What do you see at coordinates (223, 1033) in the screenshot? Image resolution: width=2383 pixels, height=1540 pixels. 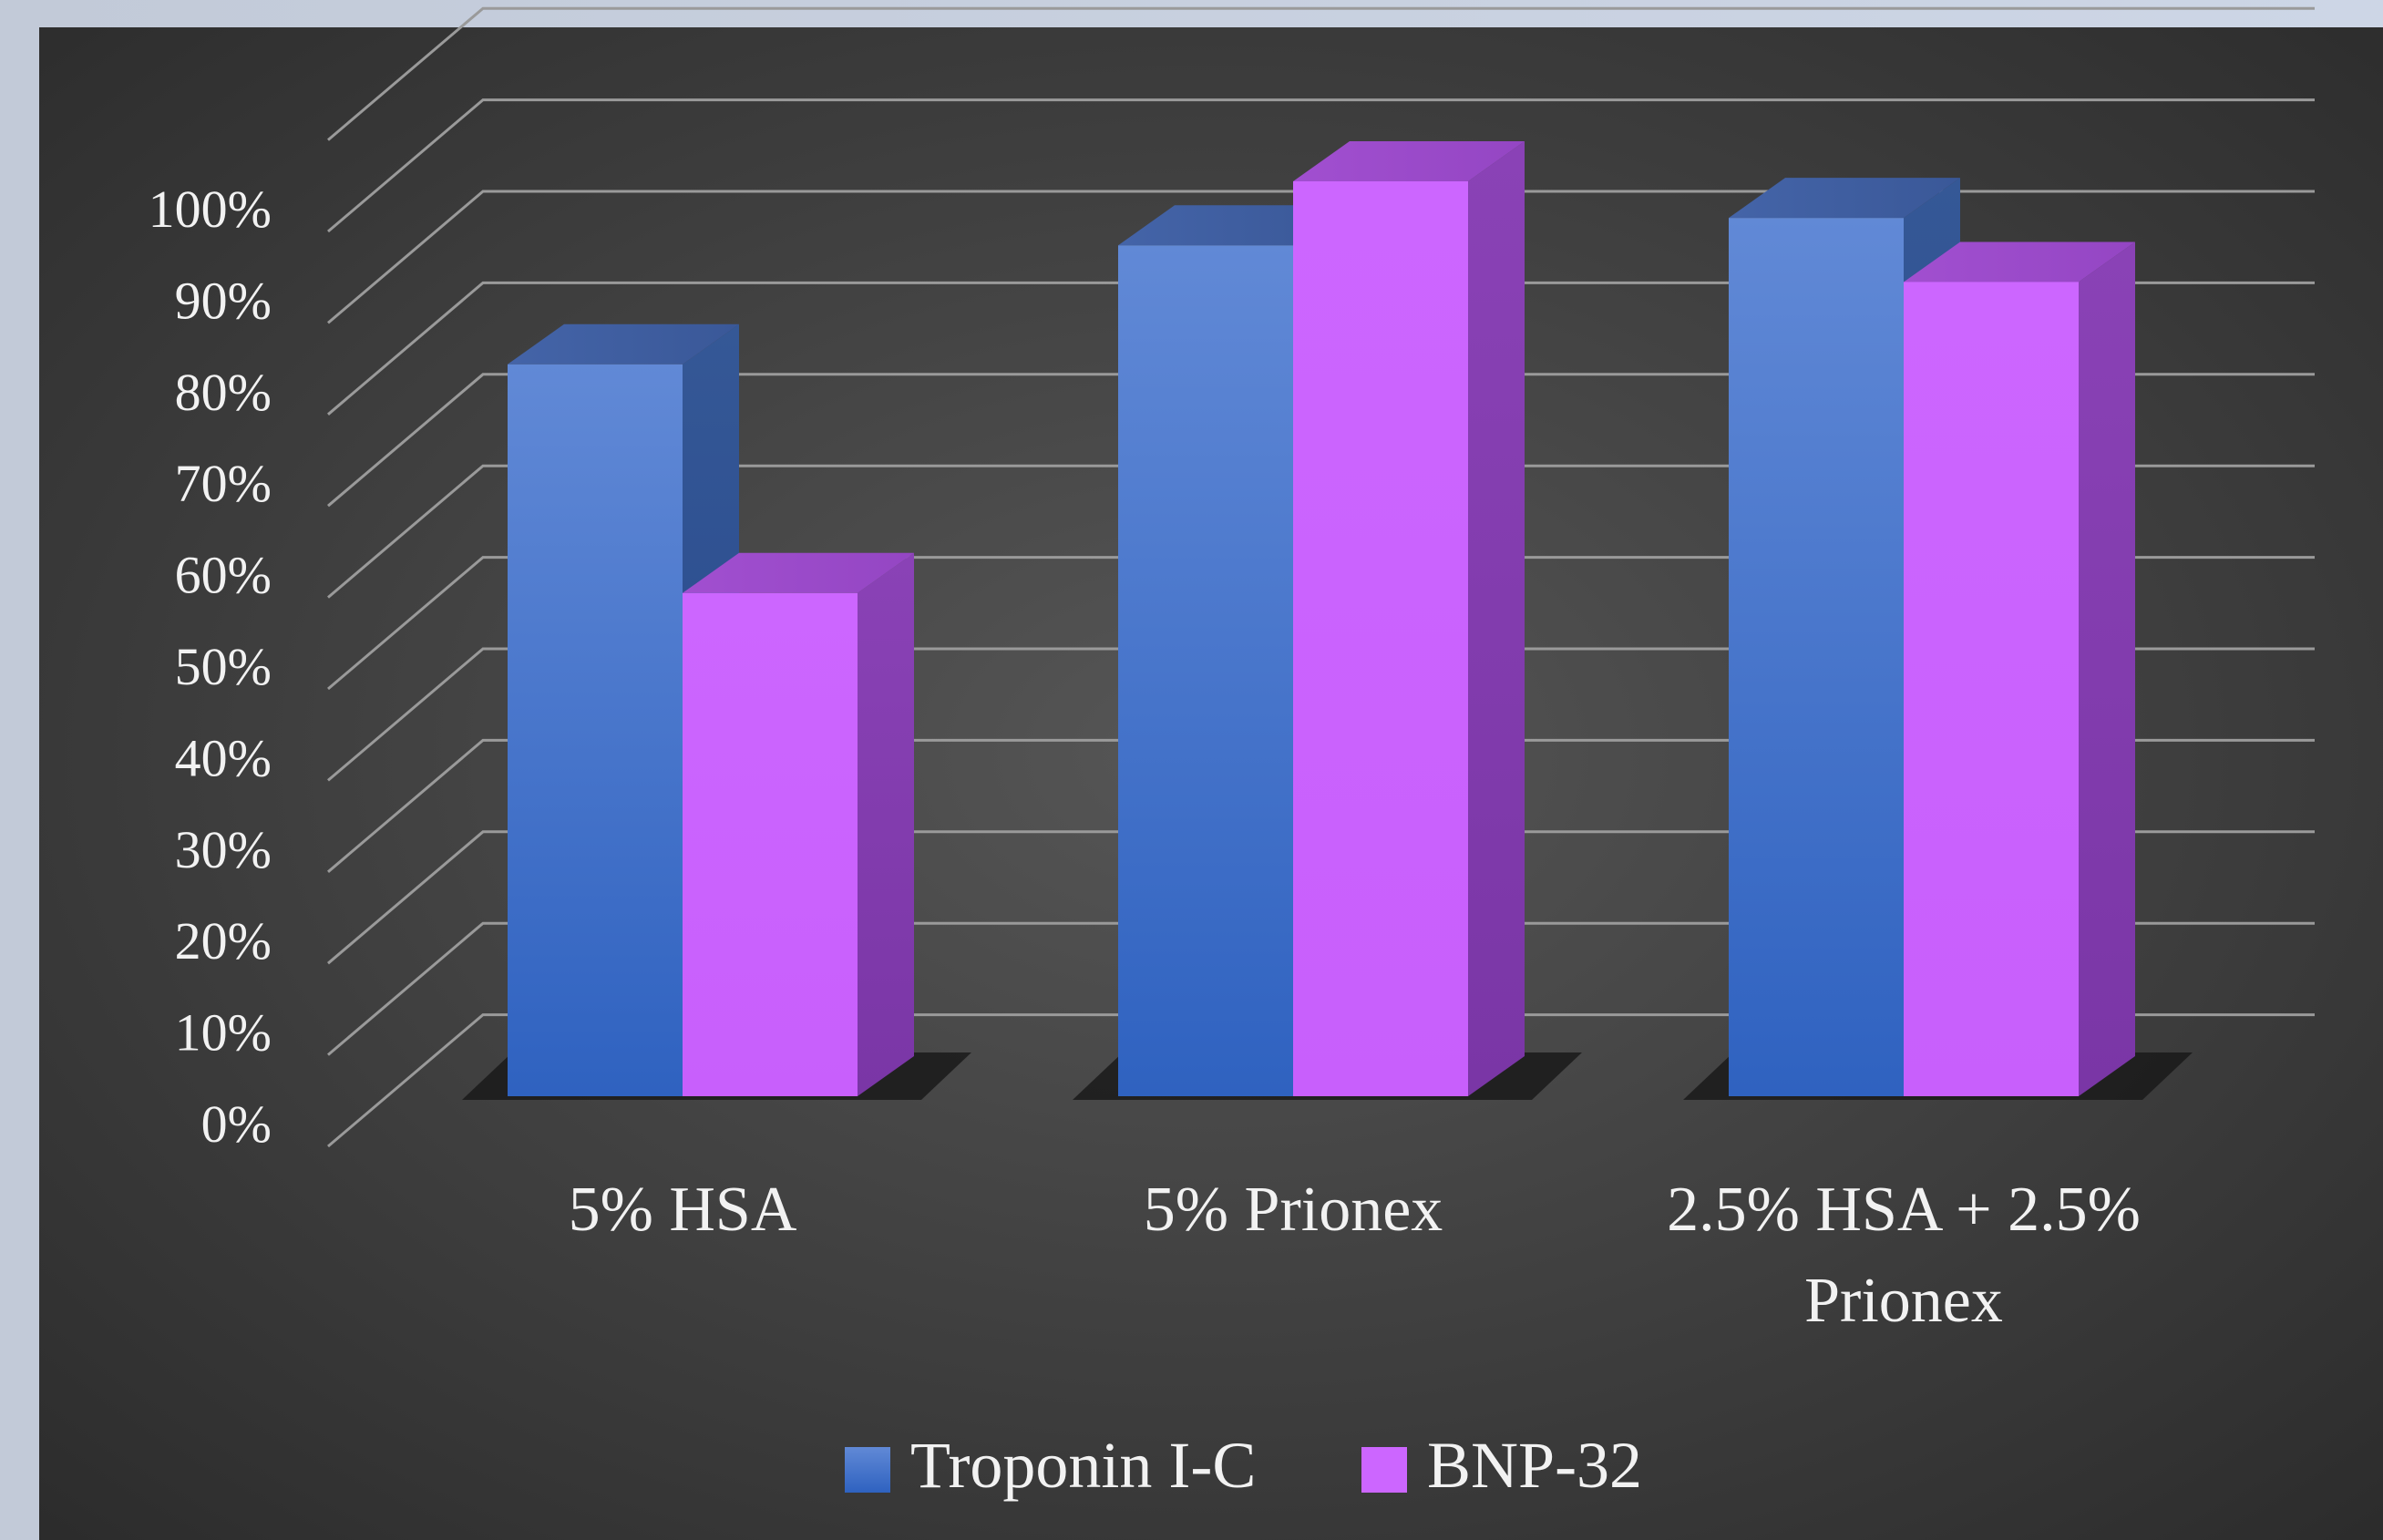 I see `y-tick-label: 10%` at bounding box center [223, 1033].